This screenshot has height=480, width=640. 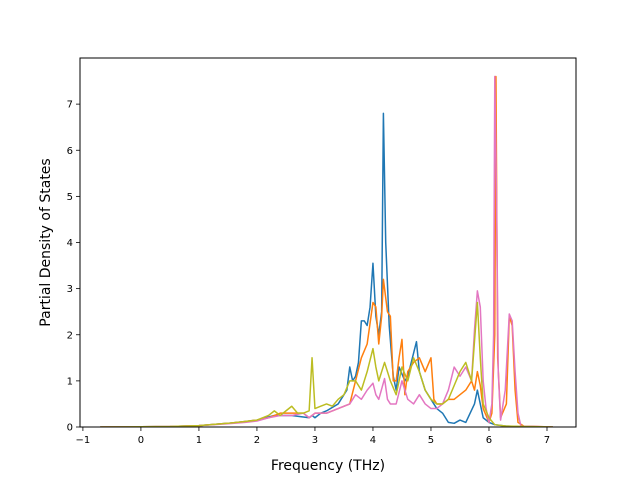 I want to click on x-axis: −1 0 1 2 3 4 5 6 7, so click(x=313, y=436).